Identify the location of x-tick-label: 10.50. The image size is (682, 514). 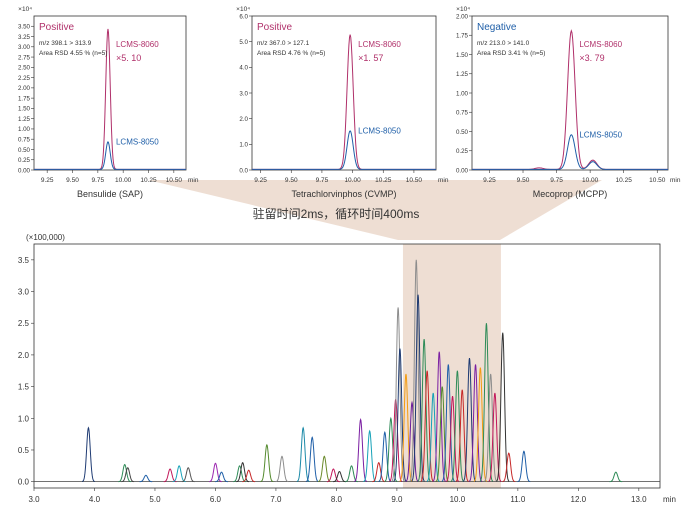
(657, 180).